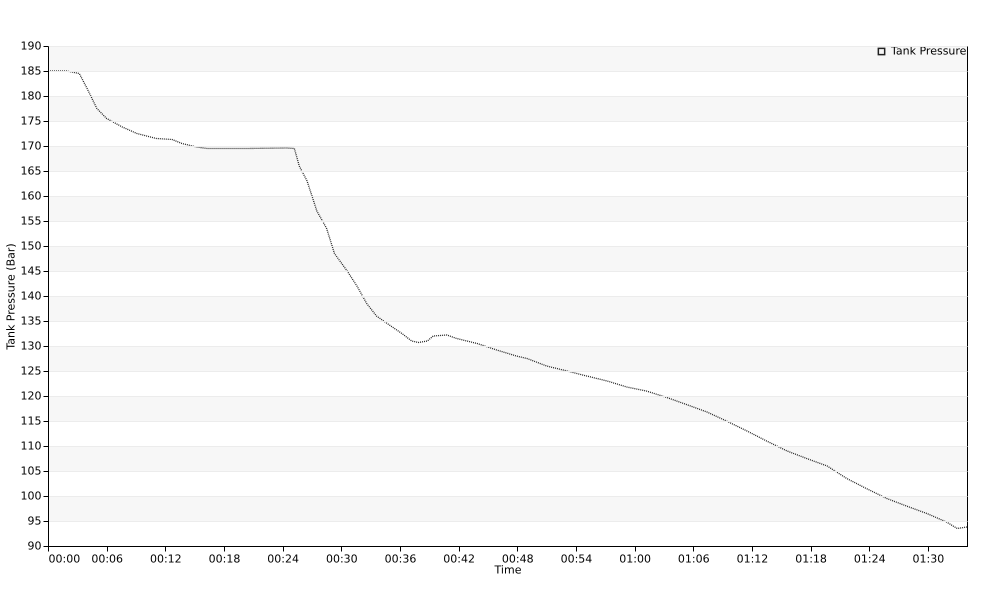 The image size is (1000, 600). Describe the element at coordinates (518, 559) in the screenshot. I see `x-tick-label: 00:48` at that location.